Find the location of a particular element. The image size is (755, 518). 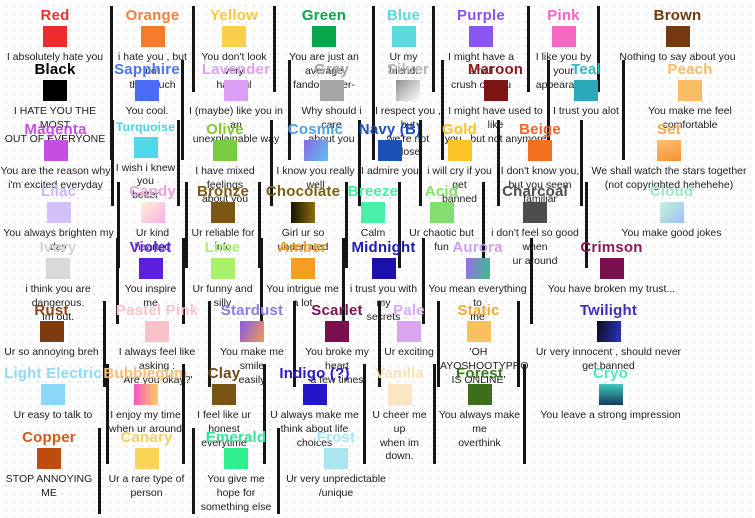

color-description: Ur easy to talk to is located at coordinates (53, 415).